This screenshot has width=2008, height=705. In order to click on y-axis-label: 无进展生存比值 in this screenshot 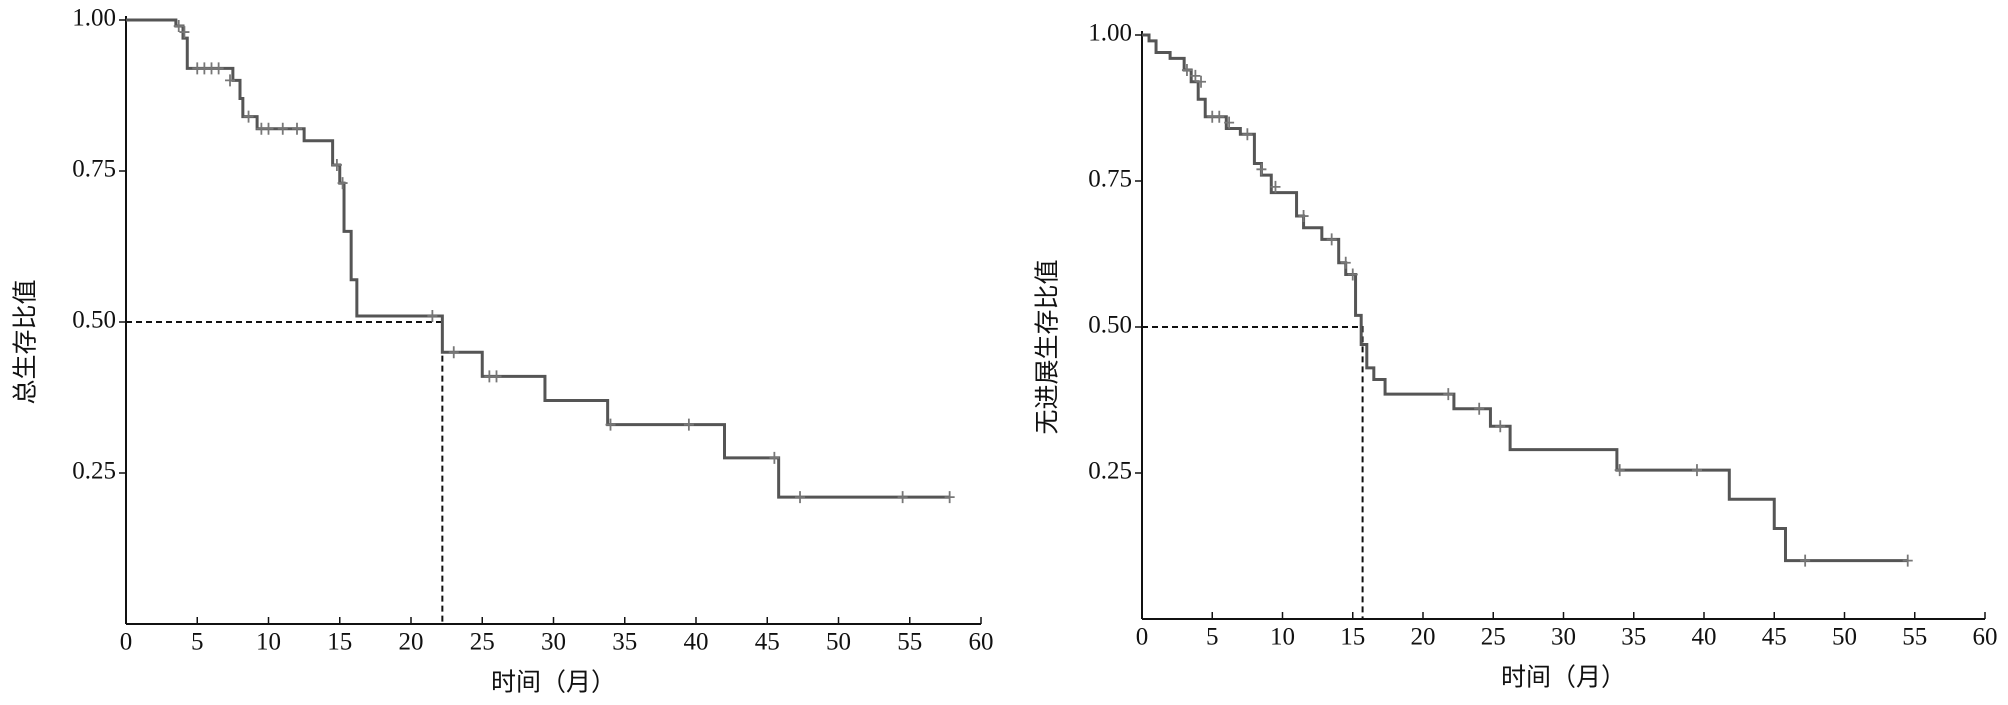, I will do `click(1048, 346)`.